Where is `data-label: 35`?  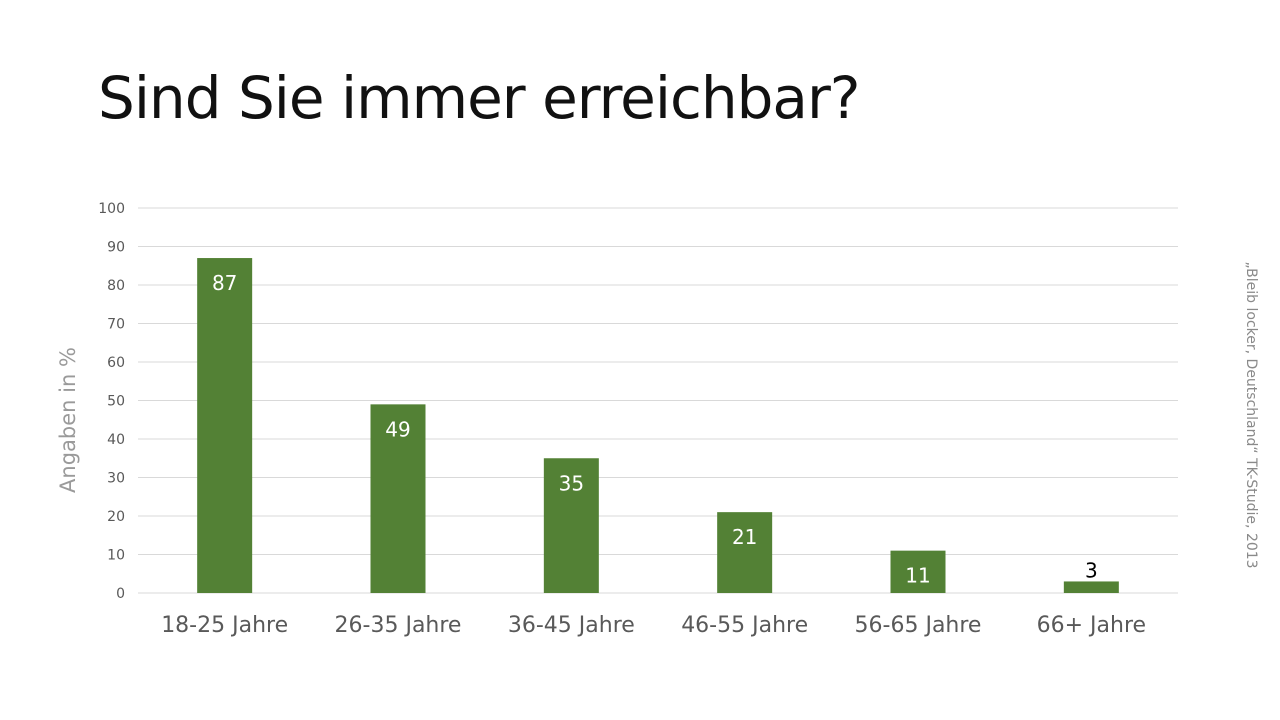 data-label: 35 is located at coordinates (571, 483).